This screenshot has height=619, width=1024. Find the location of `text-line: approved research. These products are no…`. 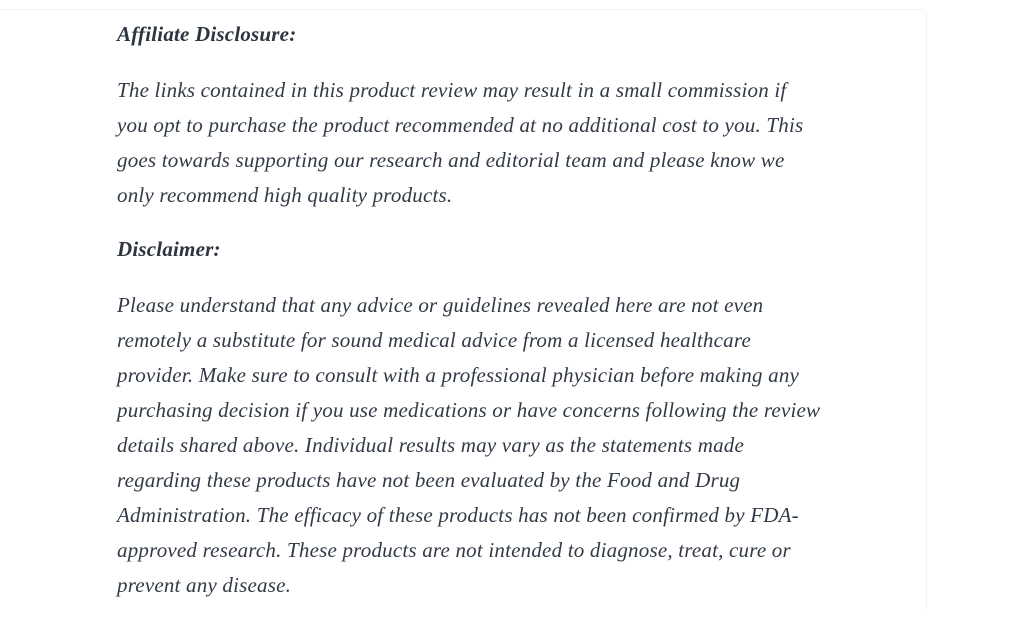

text-line: approved research. These products are no… is located at coordinates (454, 550).